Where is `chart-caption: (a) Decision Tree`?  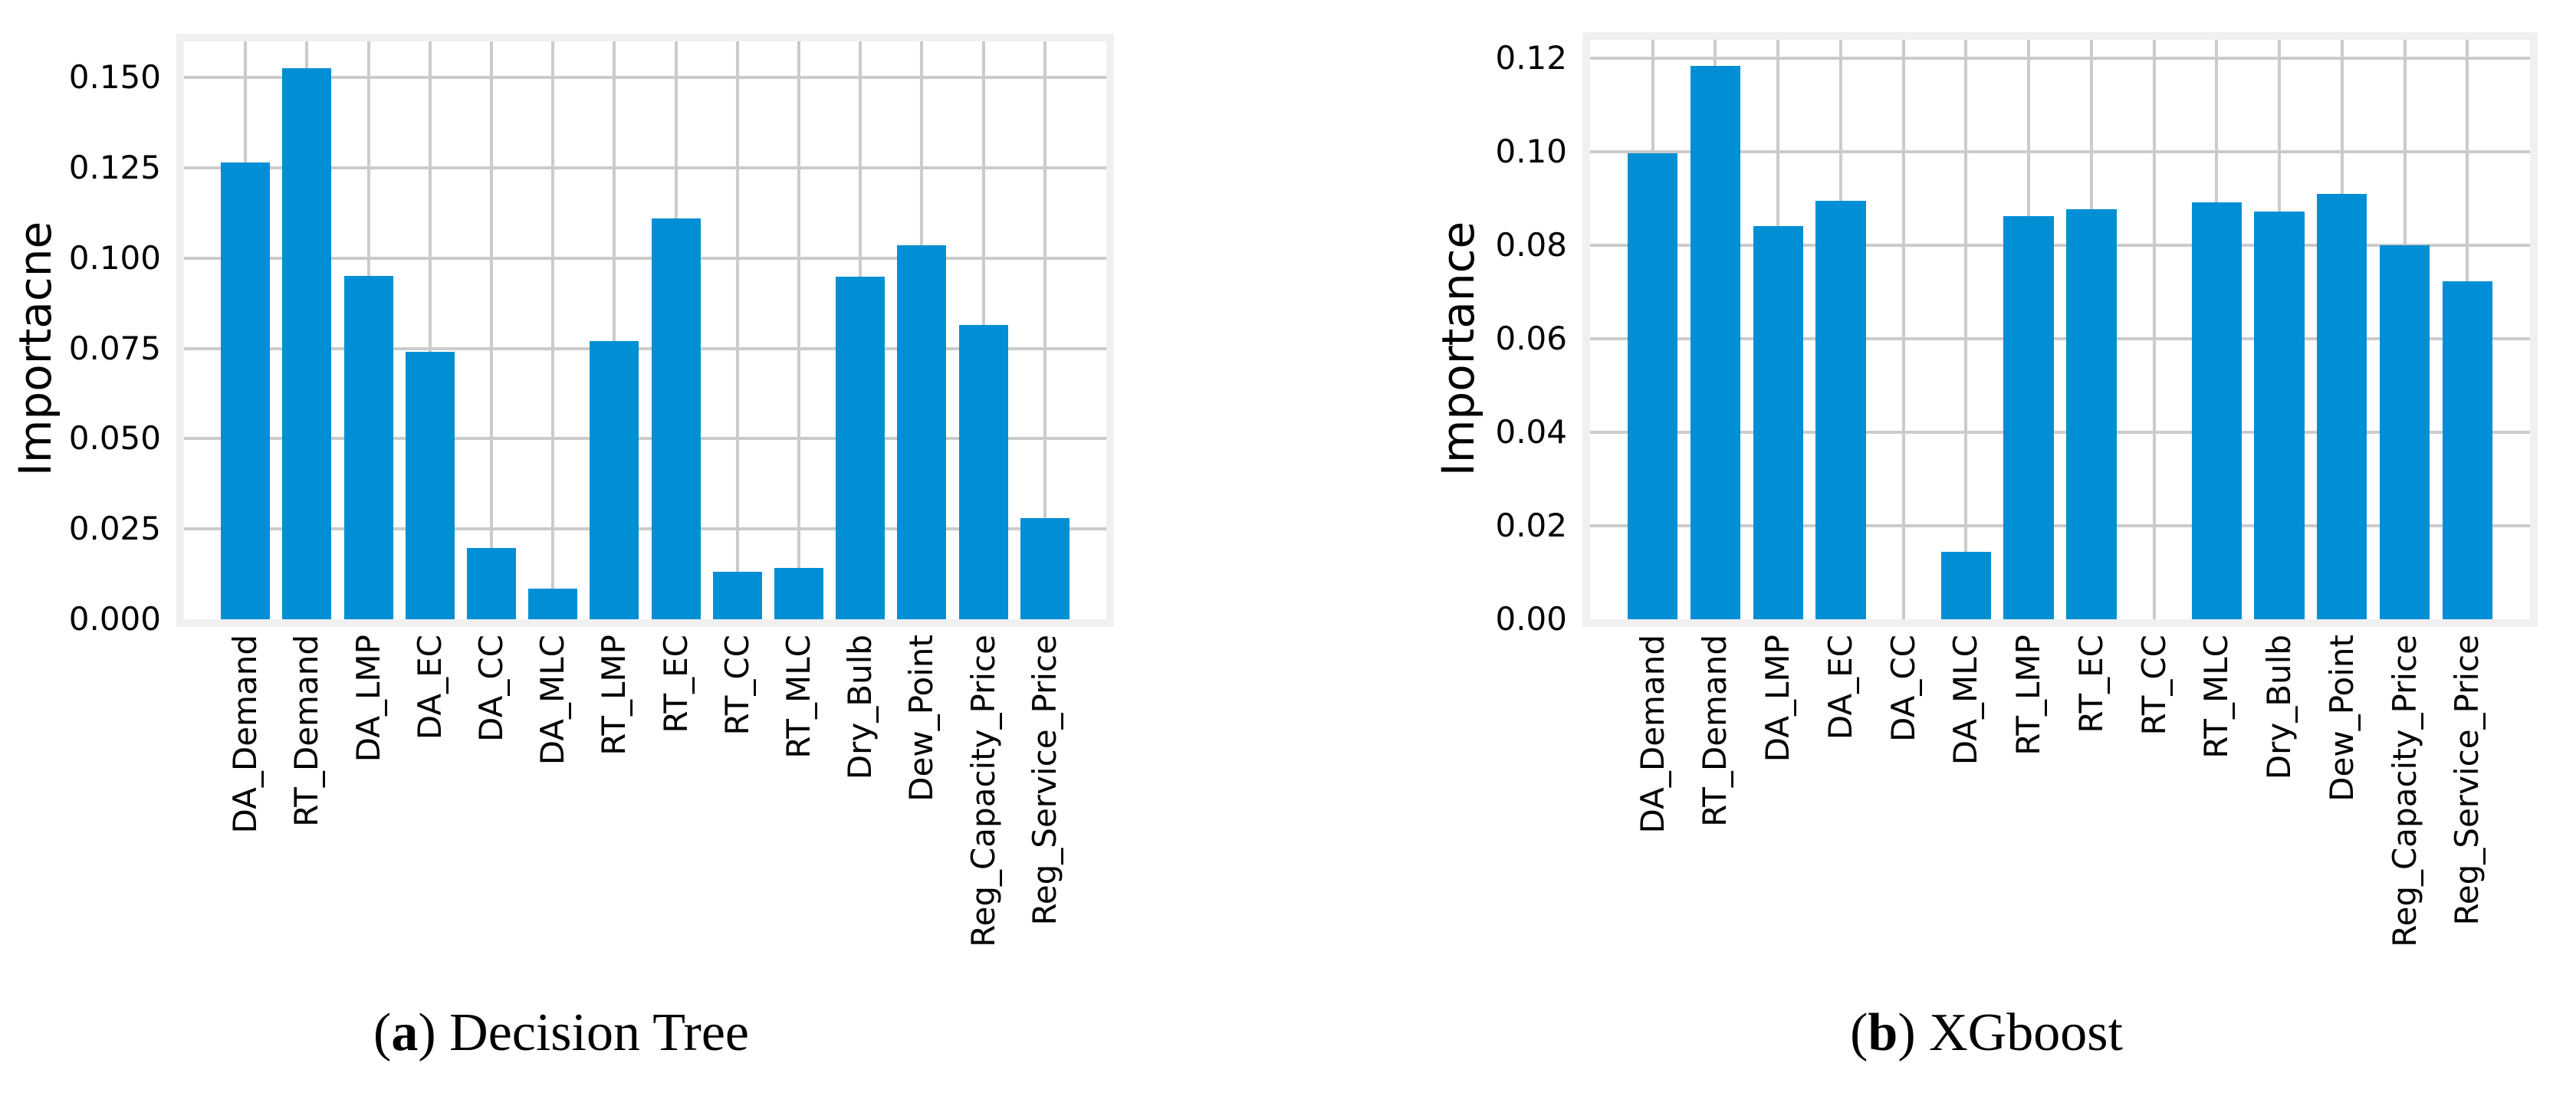 chart-caption: (a) Decision Tree is located at coordinates (561, 1033).